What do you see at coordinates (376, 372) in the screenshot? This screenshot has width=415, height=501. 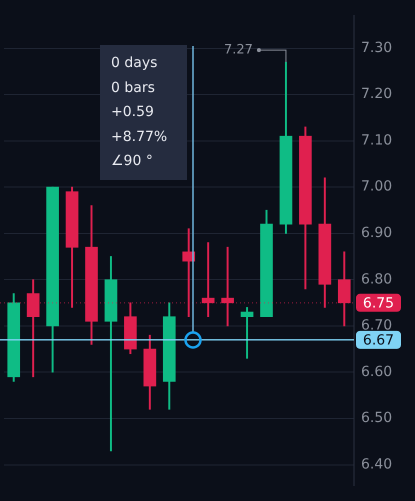 I see `y-tick-label: 6.60` at bounding box center [376, 372].